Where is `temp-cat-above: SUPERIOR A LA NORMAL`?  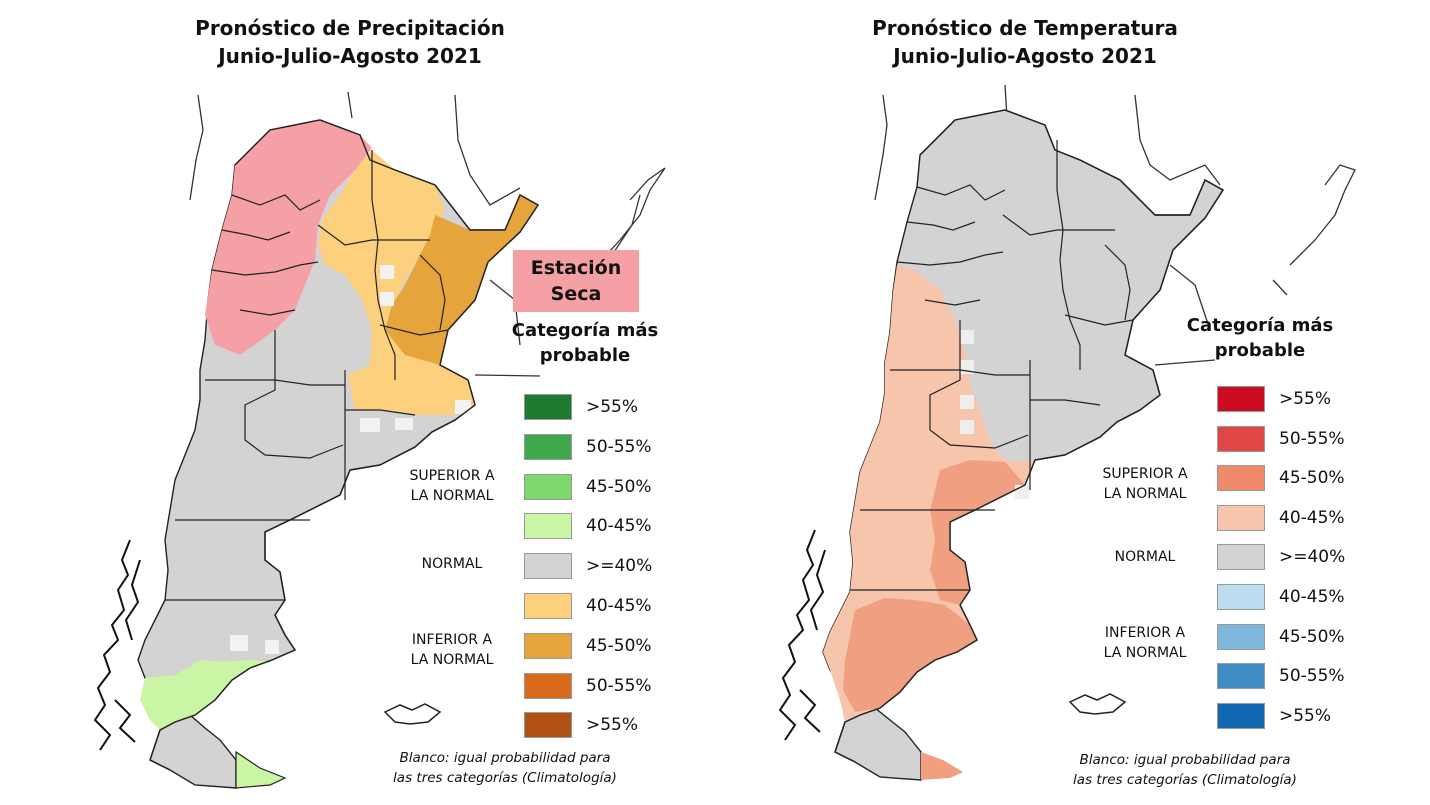
temp-cat-above: SUPERIOR A LA NORMAL is located at coordinates (1145, 484).